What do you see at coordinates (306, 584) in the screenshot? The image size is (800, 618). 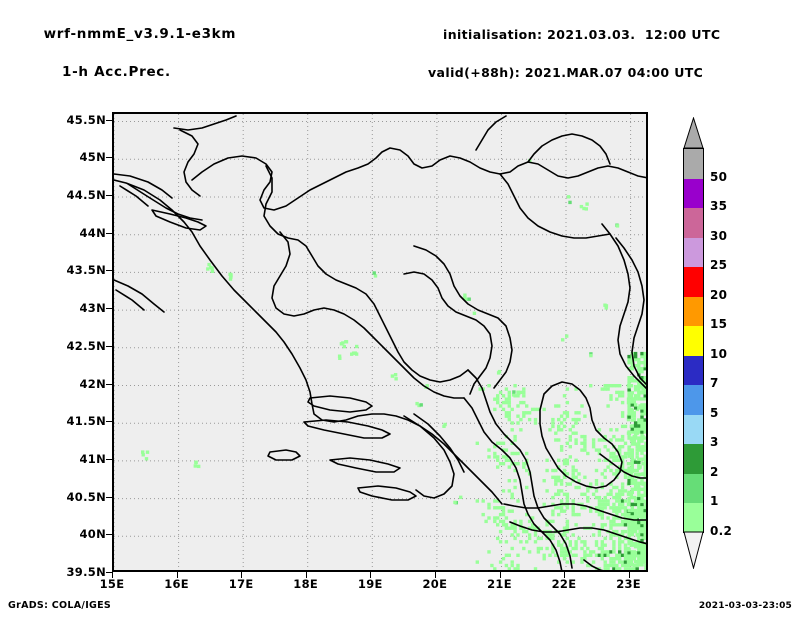 I see `x-tick-label: 18E` at bounding box center [306, 584].